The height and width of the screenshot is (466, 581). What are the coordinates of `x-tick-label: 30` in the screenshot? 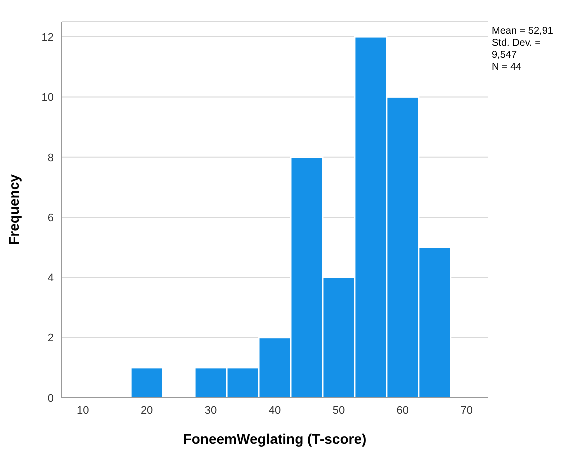 It's located at (211, 410).